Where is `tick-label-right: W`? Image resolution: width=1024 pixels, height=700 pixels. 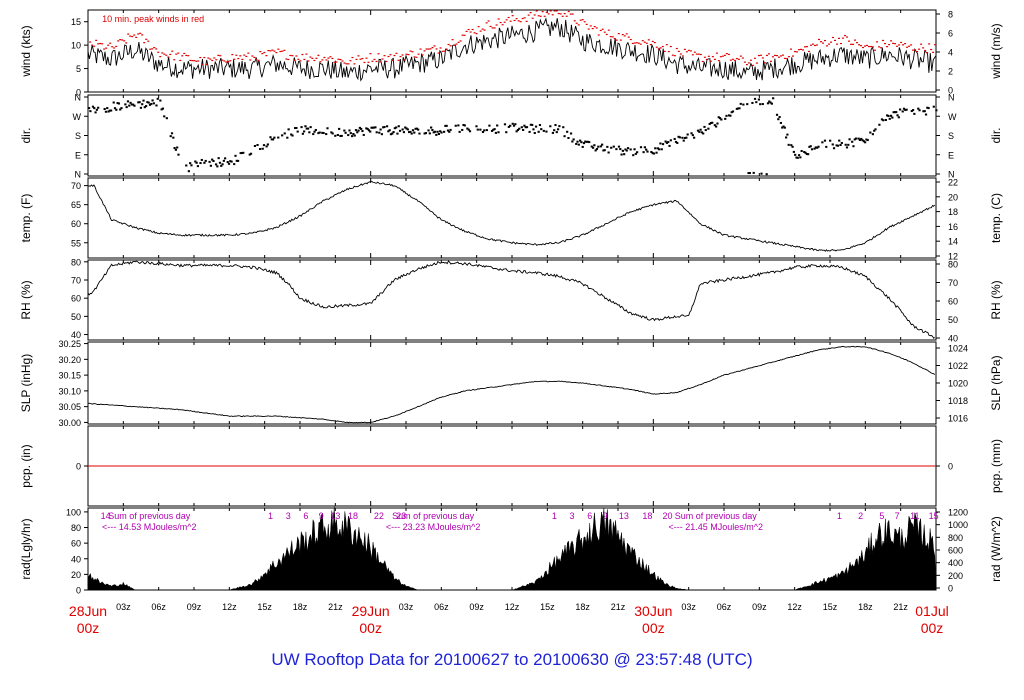
tick-label-right: W is located at coordinates (952, 117).